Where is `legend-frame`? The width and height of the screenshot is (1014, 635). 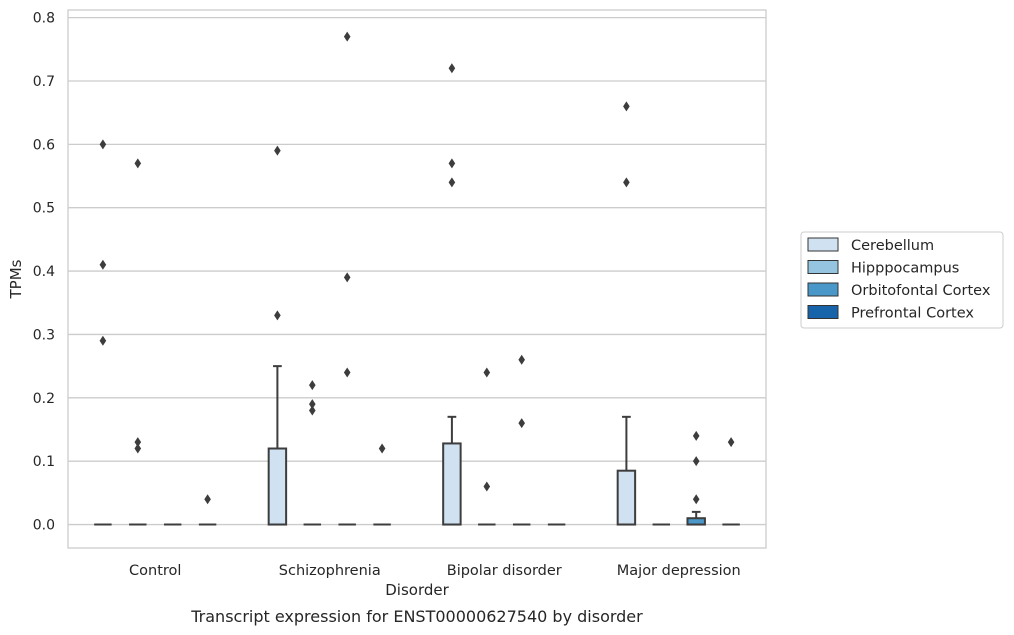
legend-frame is located at coordinates (902, 280).